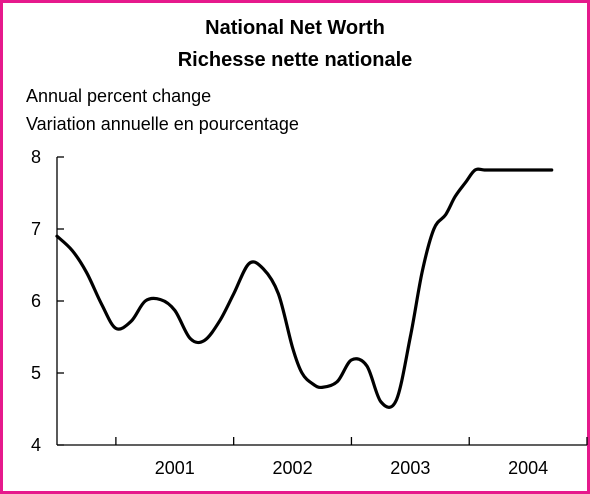 Image resolution: width=590 pixels, height=494 pixels. Describe the element at coordinates (528, 468) in the screenshot. I see `x-tick-label-2004: 2004` at that location.